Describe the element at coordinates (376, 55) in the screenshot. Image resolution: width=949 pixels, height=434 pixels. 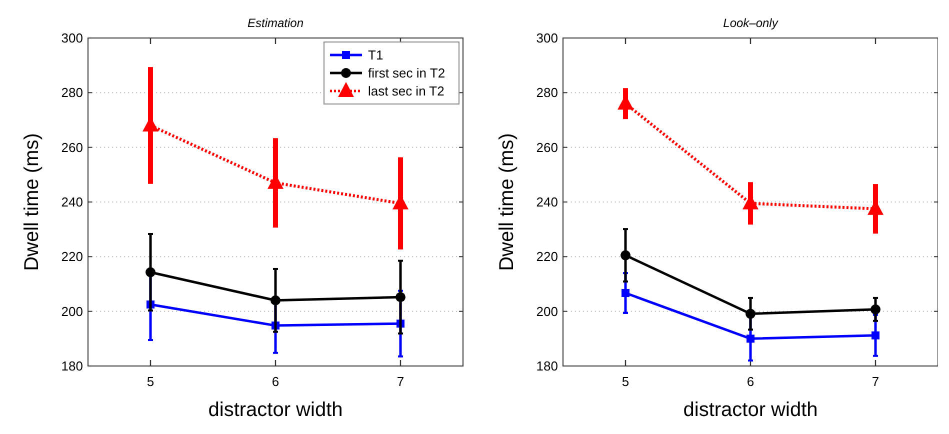
I see `legend-label: T1` at that location.